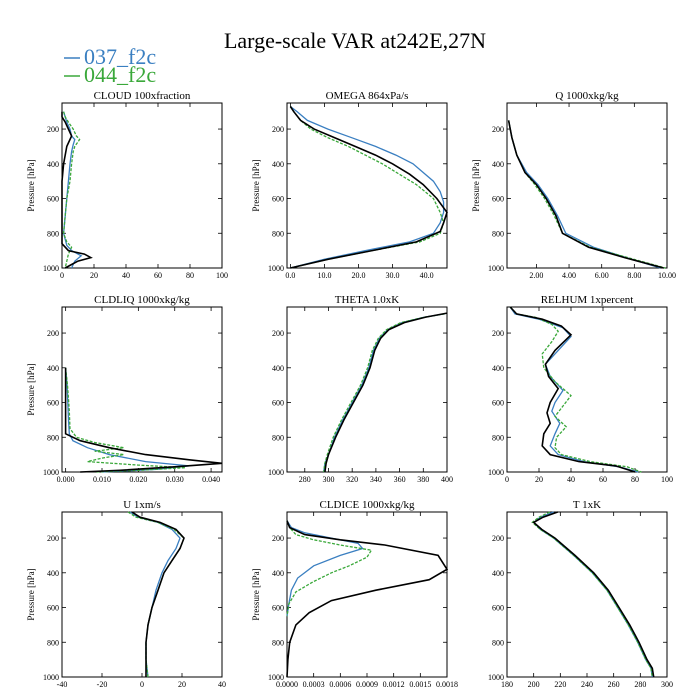 The width and height of the screenshot is (700, 700). I want to click on x-tick-label: 0.0015, so click(420, 684).